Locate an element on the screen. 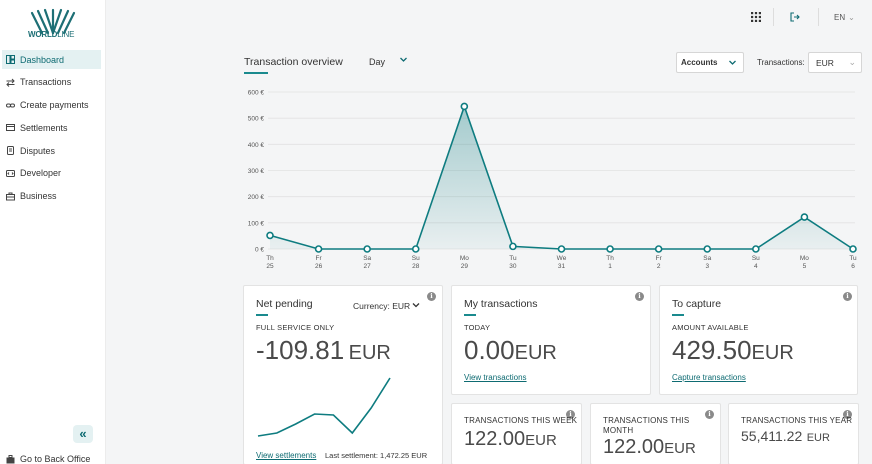 The height and width of the screenshot is (464, 872). x-tick-date-label: 2 is located at coordinates (659, 266).